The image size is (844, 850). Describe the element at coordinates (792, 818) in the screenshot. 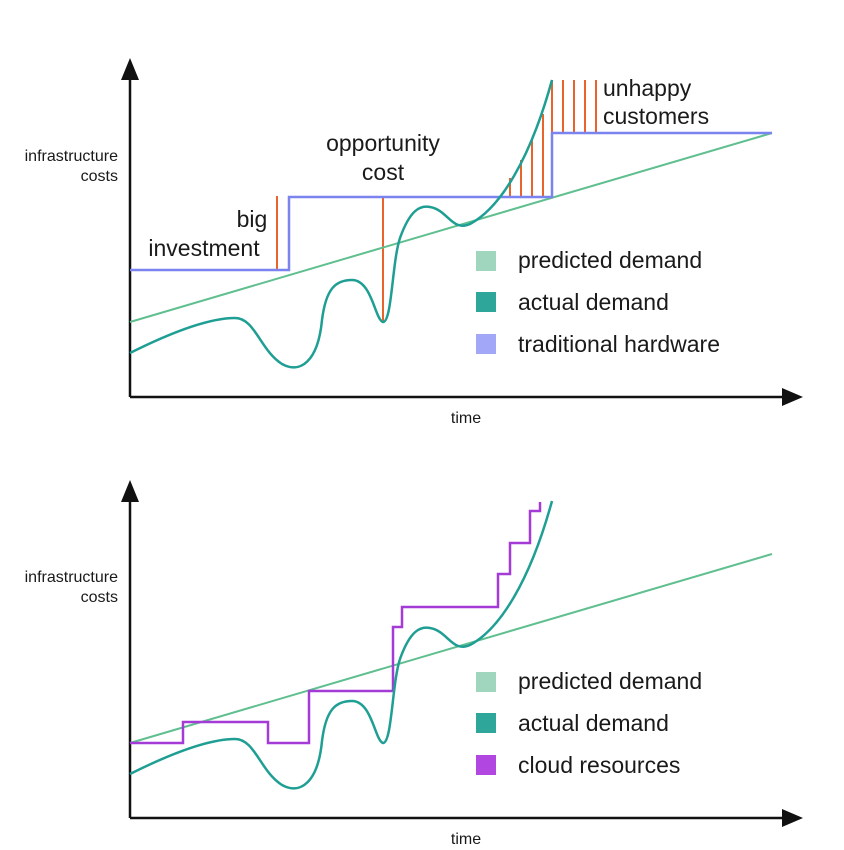

I see `bottom-x-axis-arrow` at that location.